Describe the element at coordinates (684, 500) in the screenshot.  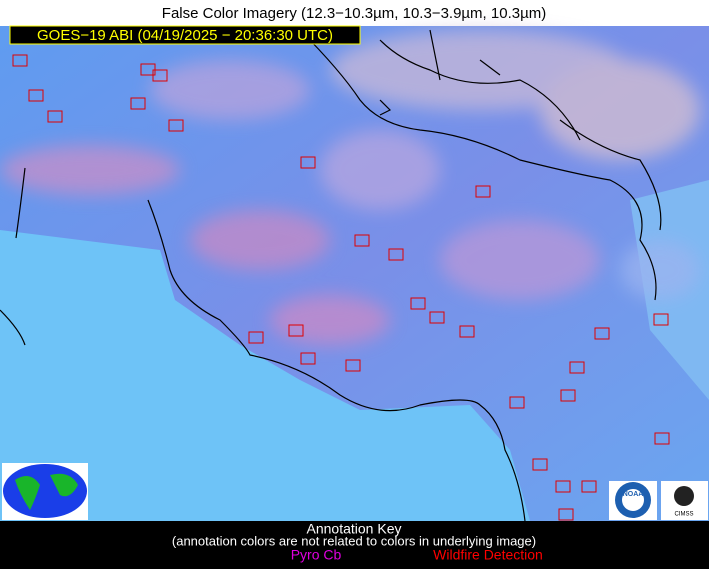
I see `cimss-logo: CIMSS` at that location.